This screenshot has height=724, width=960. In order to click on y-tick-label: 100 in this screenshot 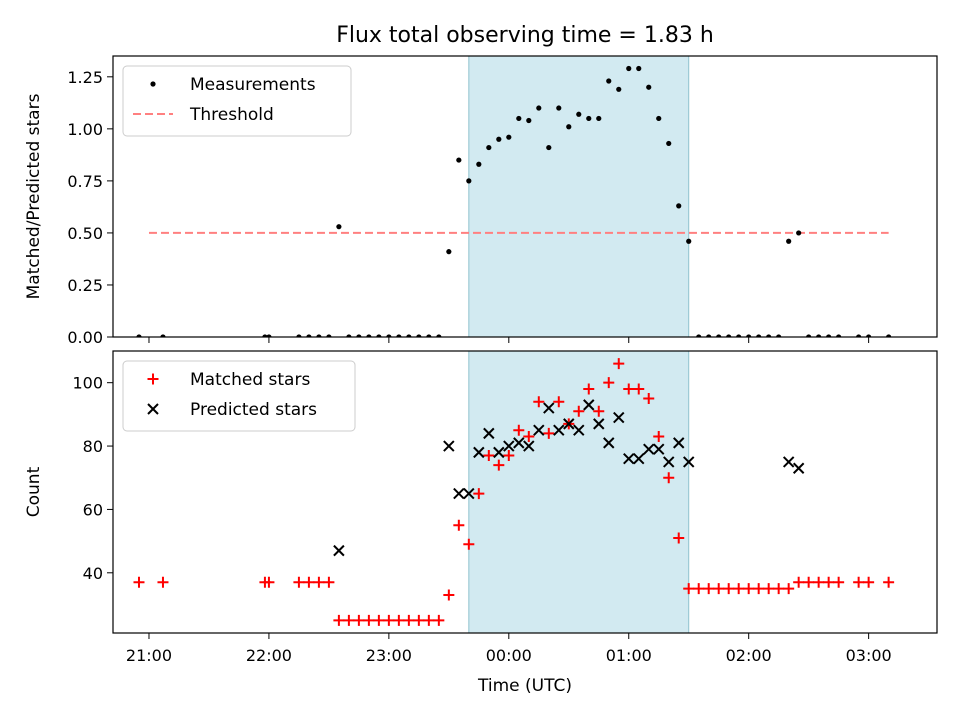, I will do `click(87, 383)`.